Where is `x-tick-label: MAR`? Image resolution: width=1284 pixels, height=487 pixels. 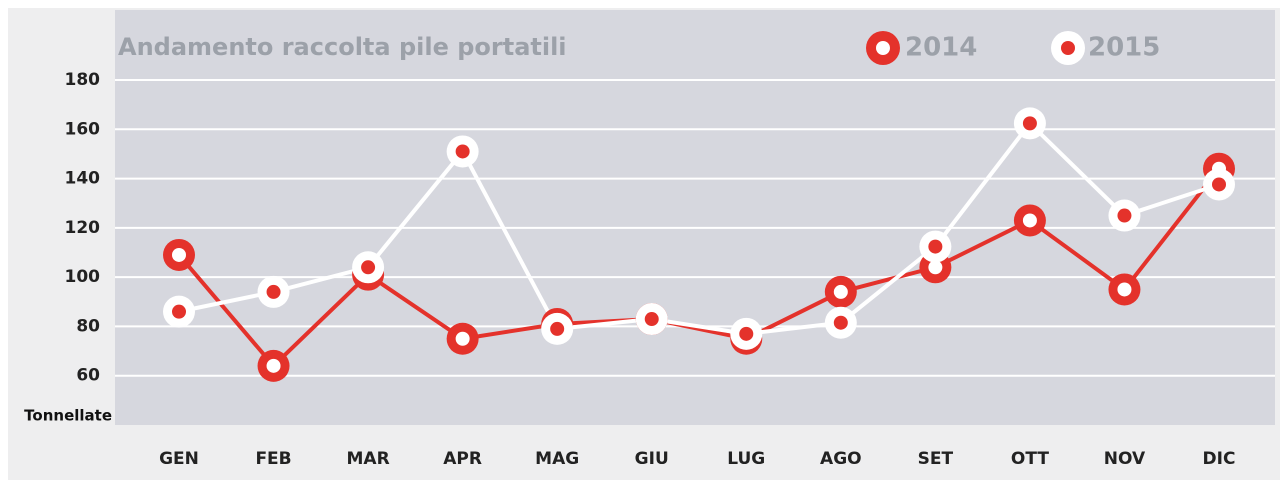 x-tick-label: MAR is located at coordinates (368, 459).